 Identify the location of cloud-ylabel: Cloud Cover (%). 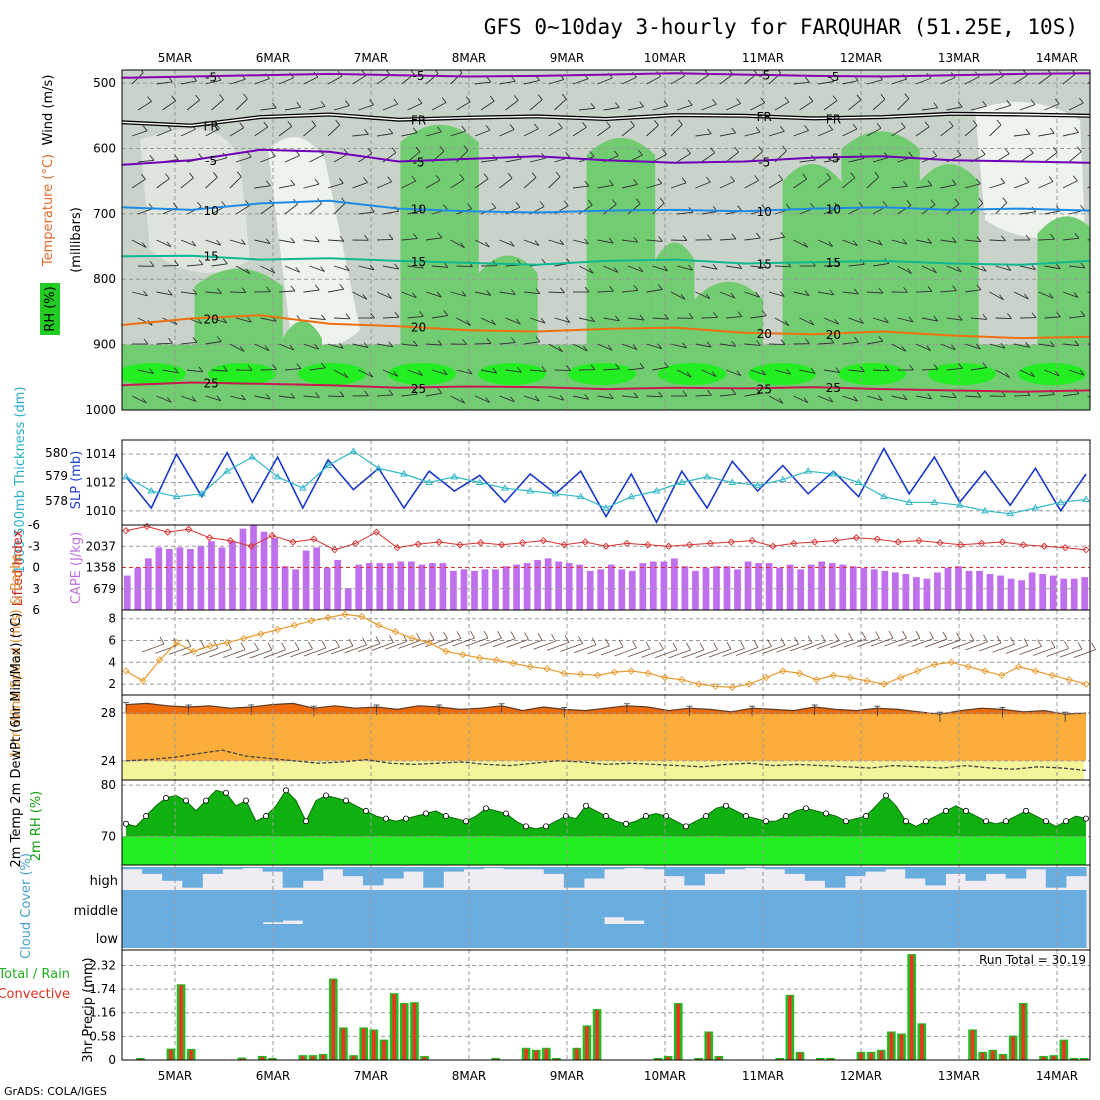
(26, 906).